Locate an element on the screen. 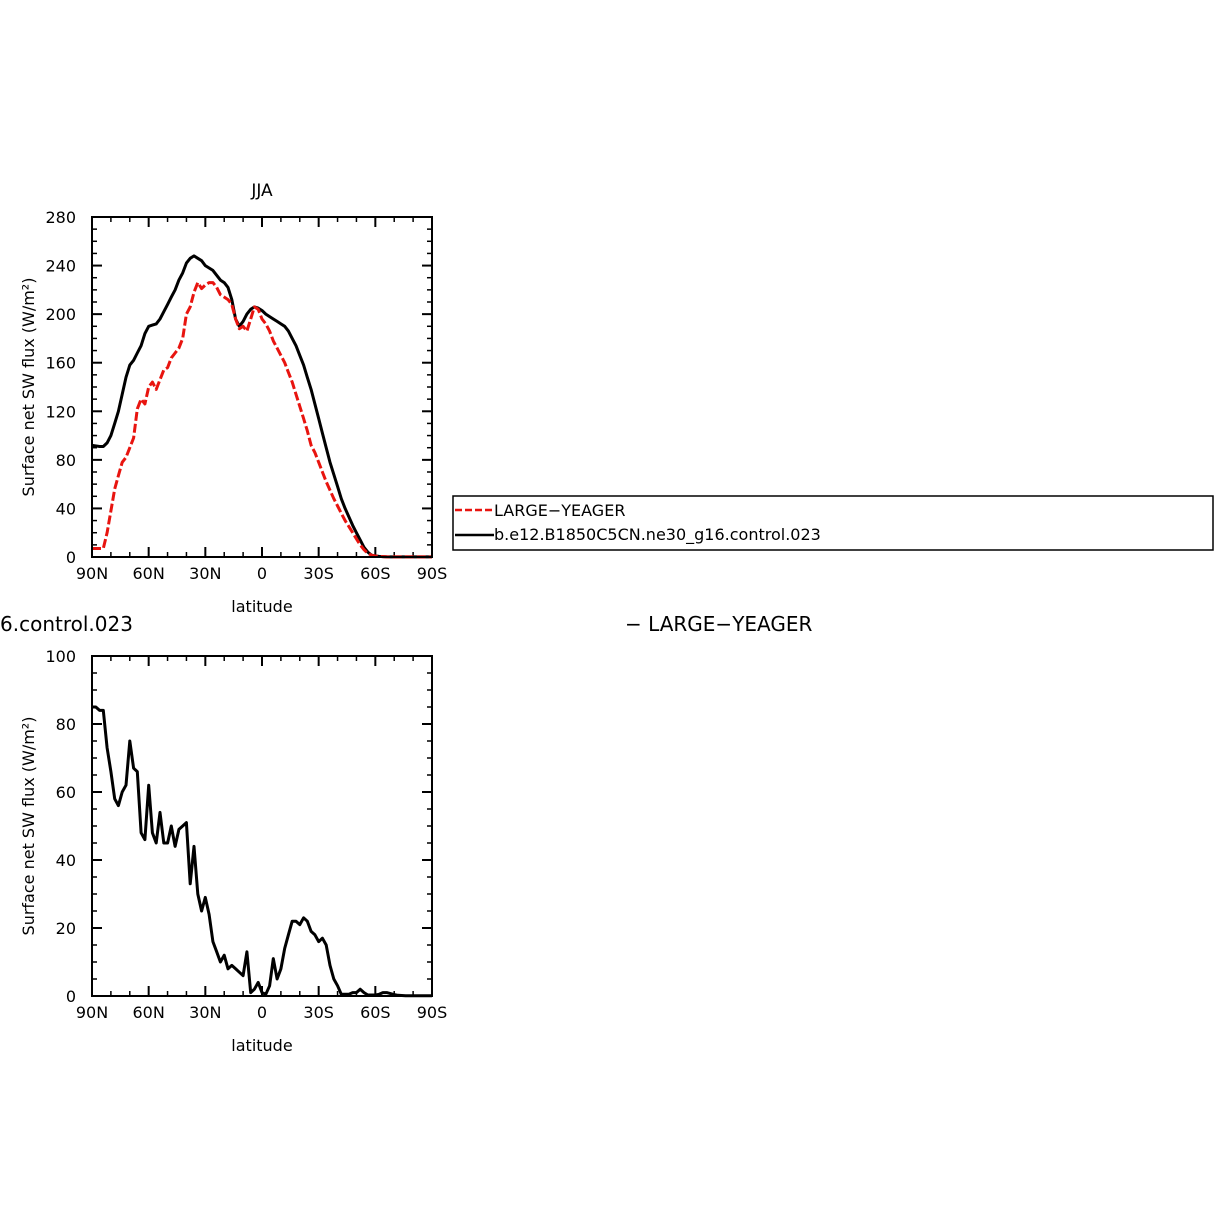 The height and width of the screenshot is (1231, 1231). y-tick-label: 20 is located at coordinates (66, 928).